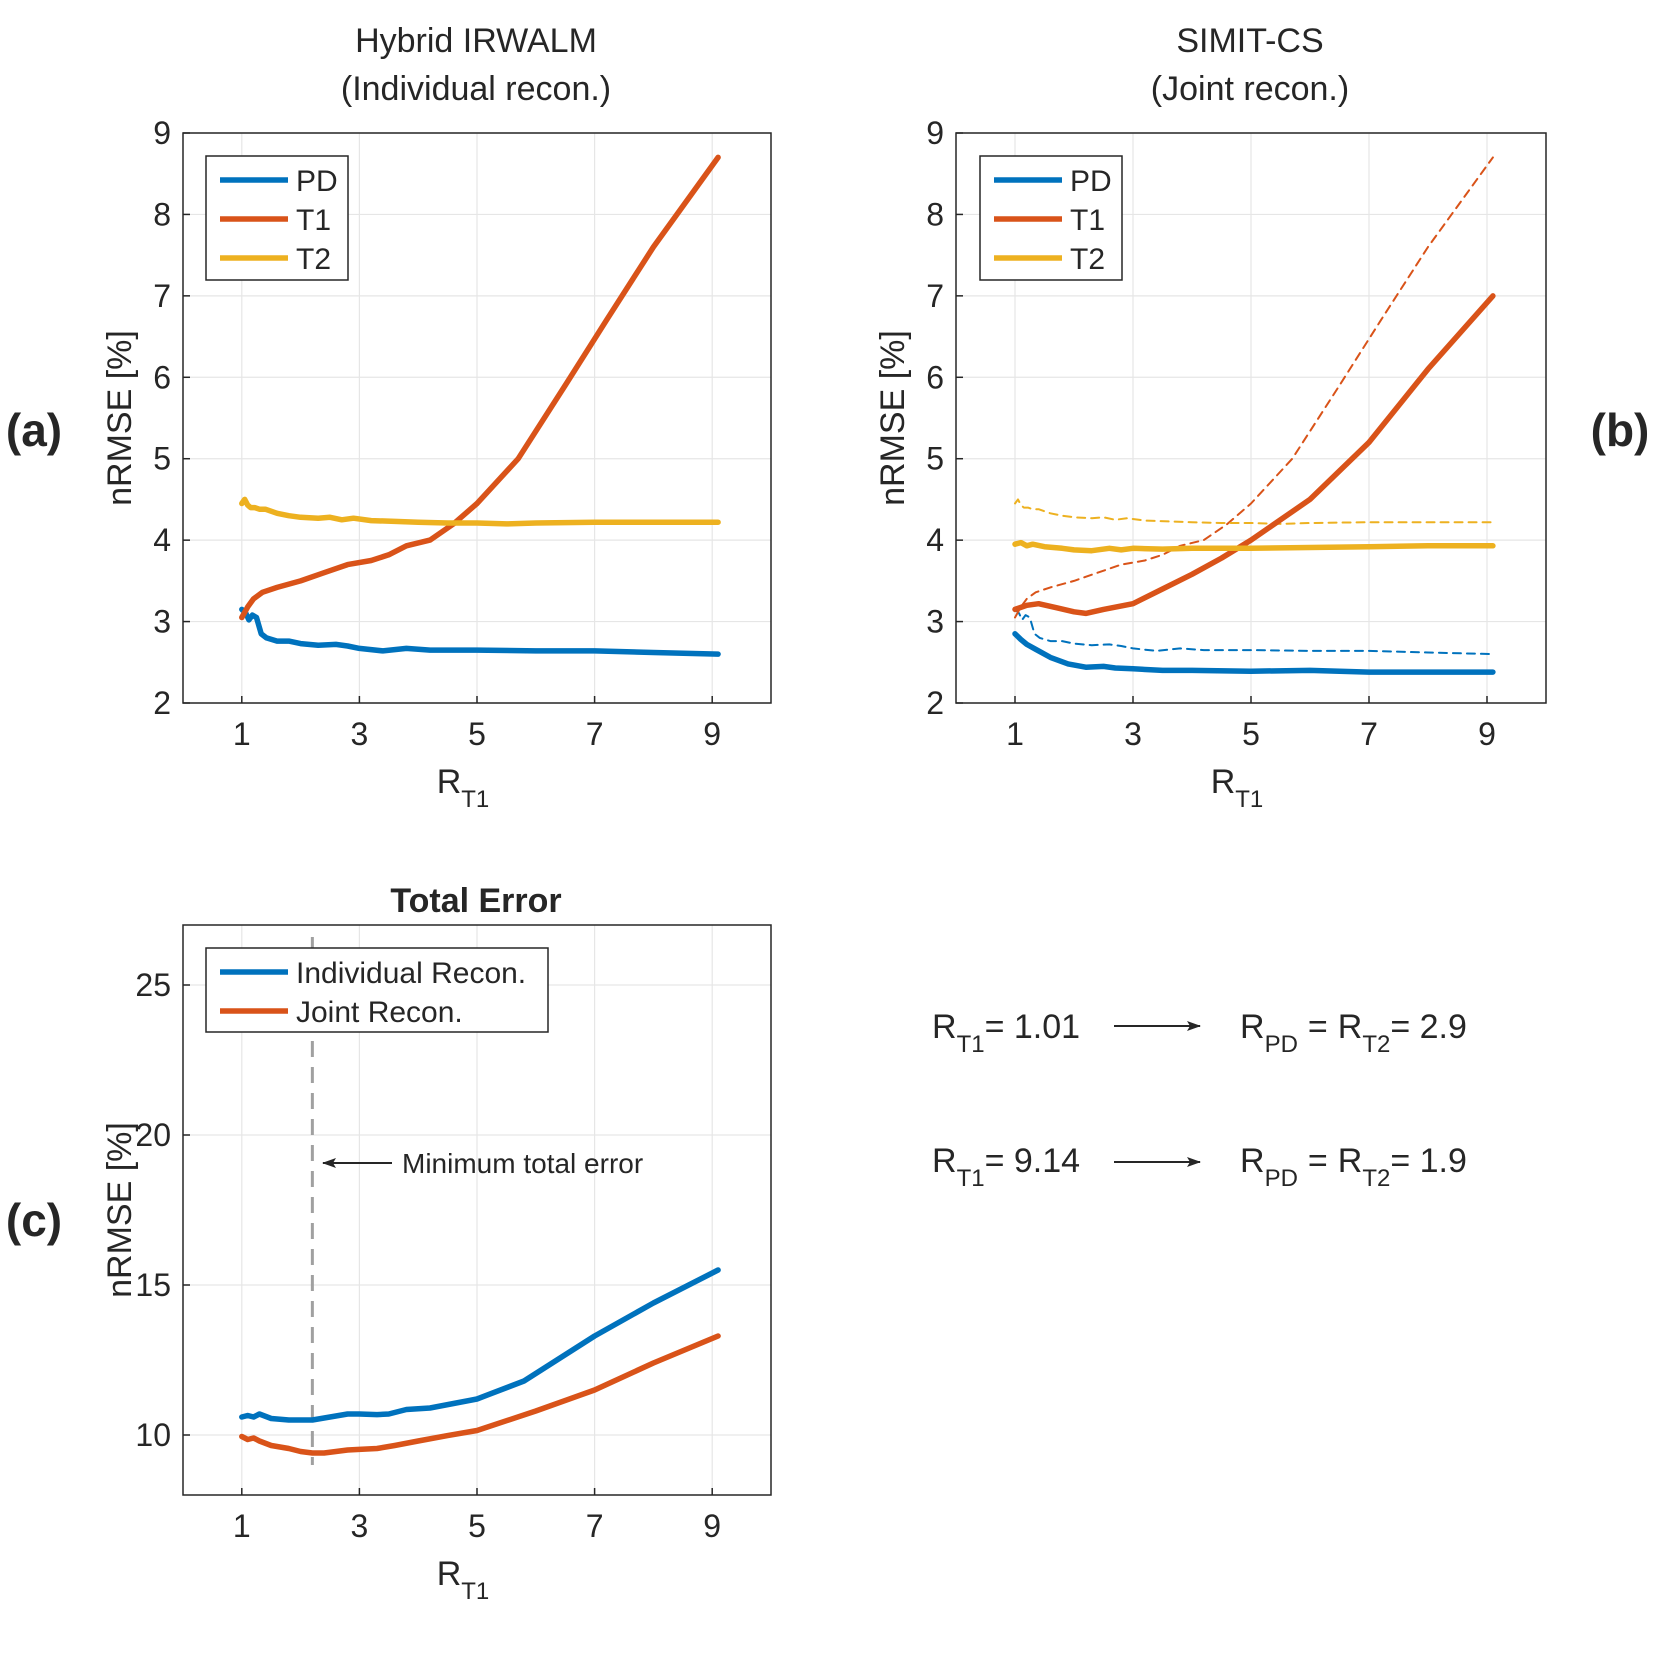  What do you see at coordinates (1032, 1161) in the screenshot?
I see `ratio2-lhs-value: = 9.14` at bounding box center [1032, 1161].